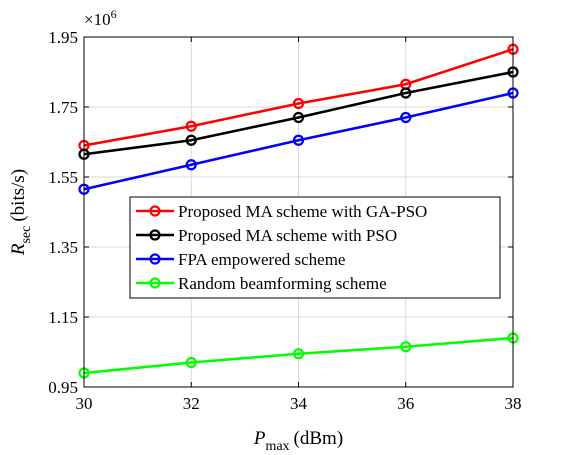  What do you see at coordinates (261, 259) in the screenshot?
I see `legend-label: FPA empowered scheme` at bounding box center [261, 259].